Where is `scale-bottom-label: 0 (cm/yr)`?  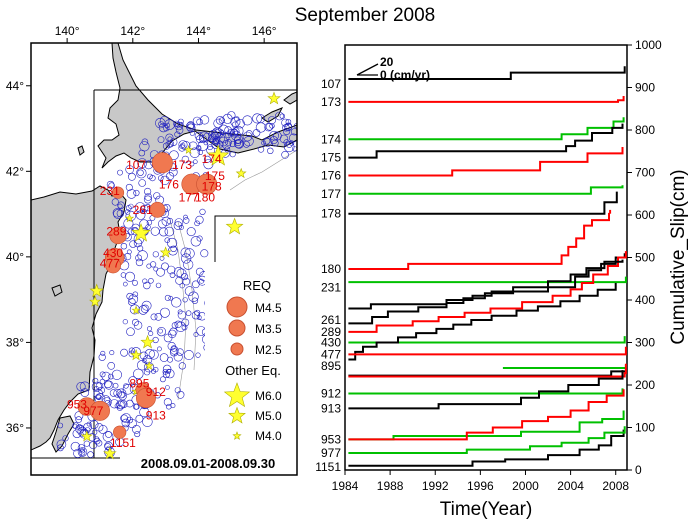
scale-bottom-label: 0 (cm/yr) is located at coordinates (405, 75).